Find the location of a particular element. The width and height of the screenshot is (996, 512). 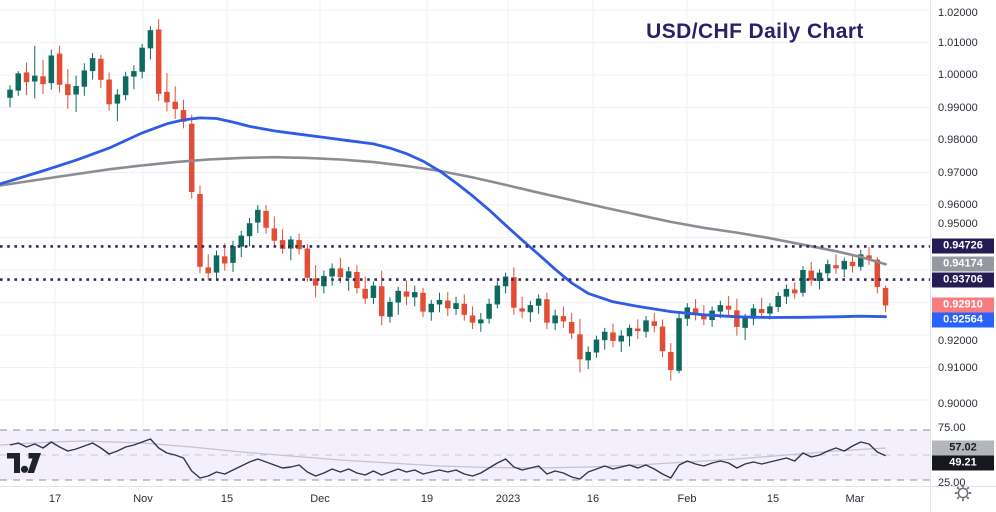

price-axis-label: 0.91000 is located at coordinates (958, 367).